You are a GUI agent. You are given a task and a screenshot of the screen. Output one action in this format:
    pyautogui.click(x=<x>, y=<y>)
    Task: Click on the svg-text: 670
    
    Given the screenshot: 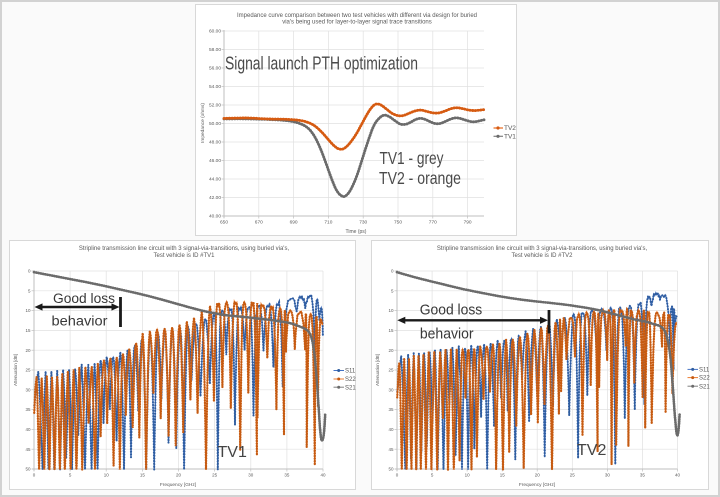 What is the action you would take?
    pyautogui.click(x=259, y=223)
    